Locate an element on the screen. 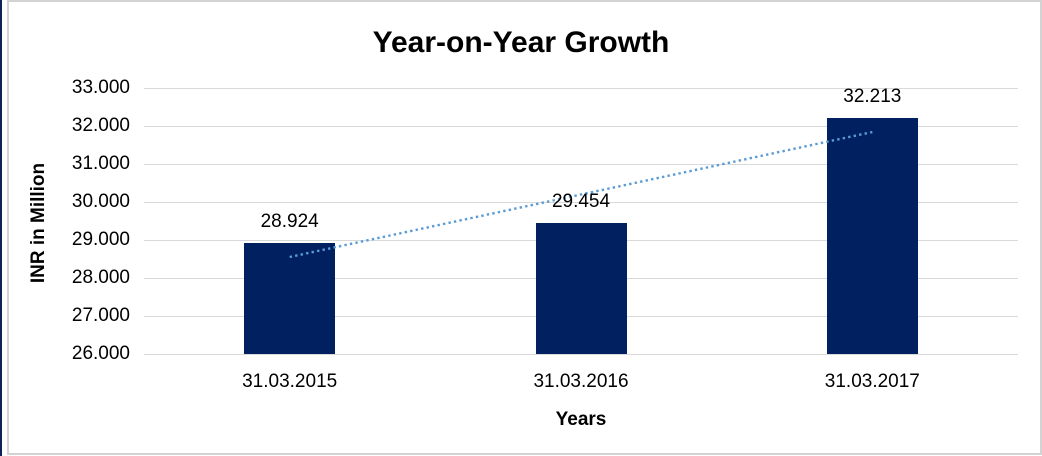  y-axis-tick-label: 32.000 is located at coordinates (100, 125).